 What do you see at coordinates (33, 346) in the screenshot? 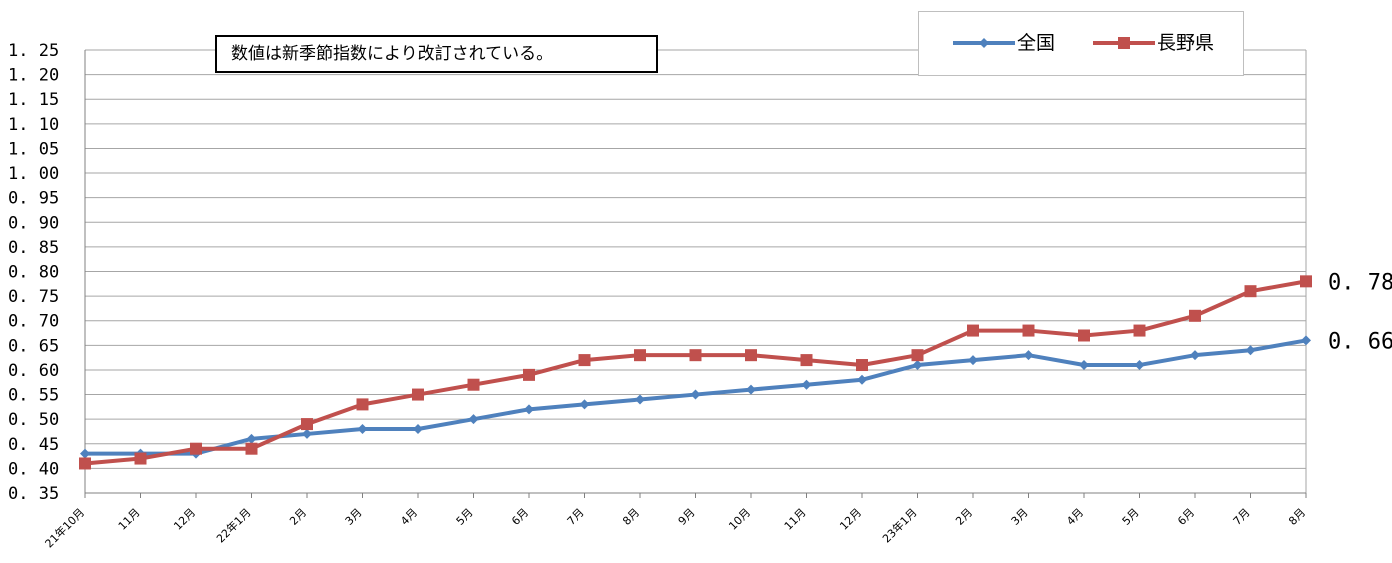
I see `y-tick-label: 0. 65` at bounding box center [33, 346].